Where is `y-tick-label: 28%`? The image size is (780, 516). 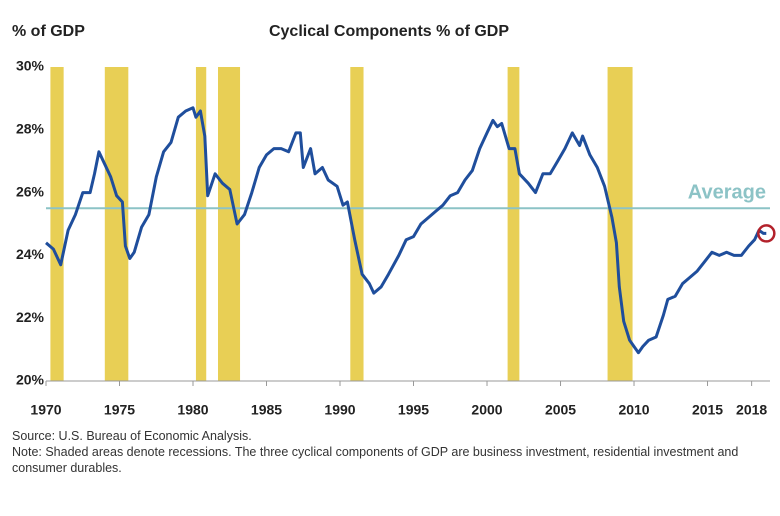
y-tick-label: 28% is located at coordinates (30, 129).